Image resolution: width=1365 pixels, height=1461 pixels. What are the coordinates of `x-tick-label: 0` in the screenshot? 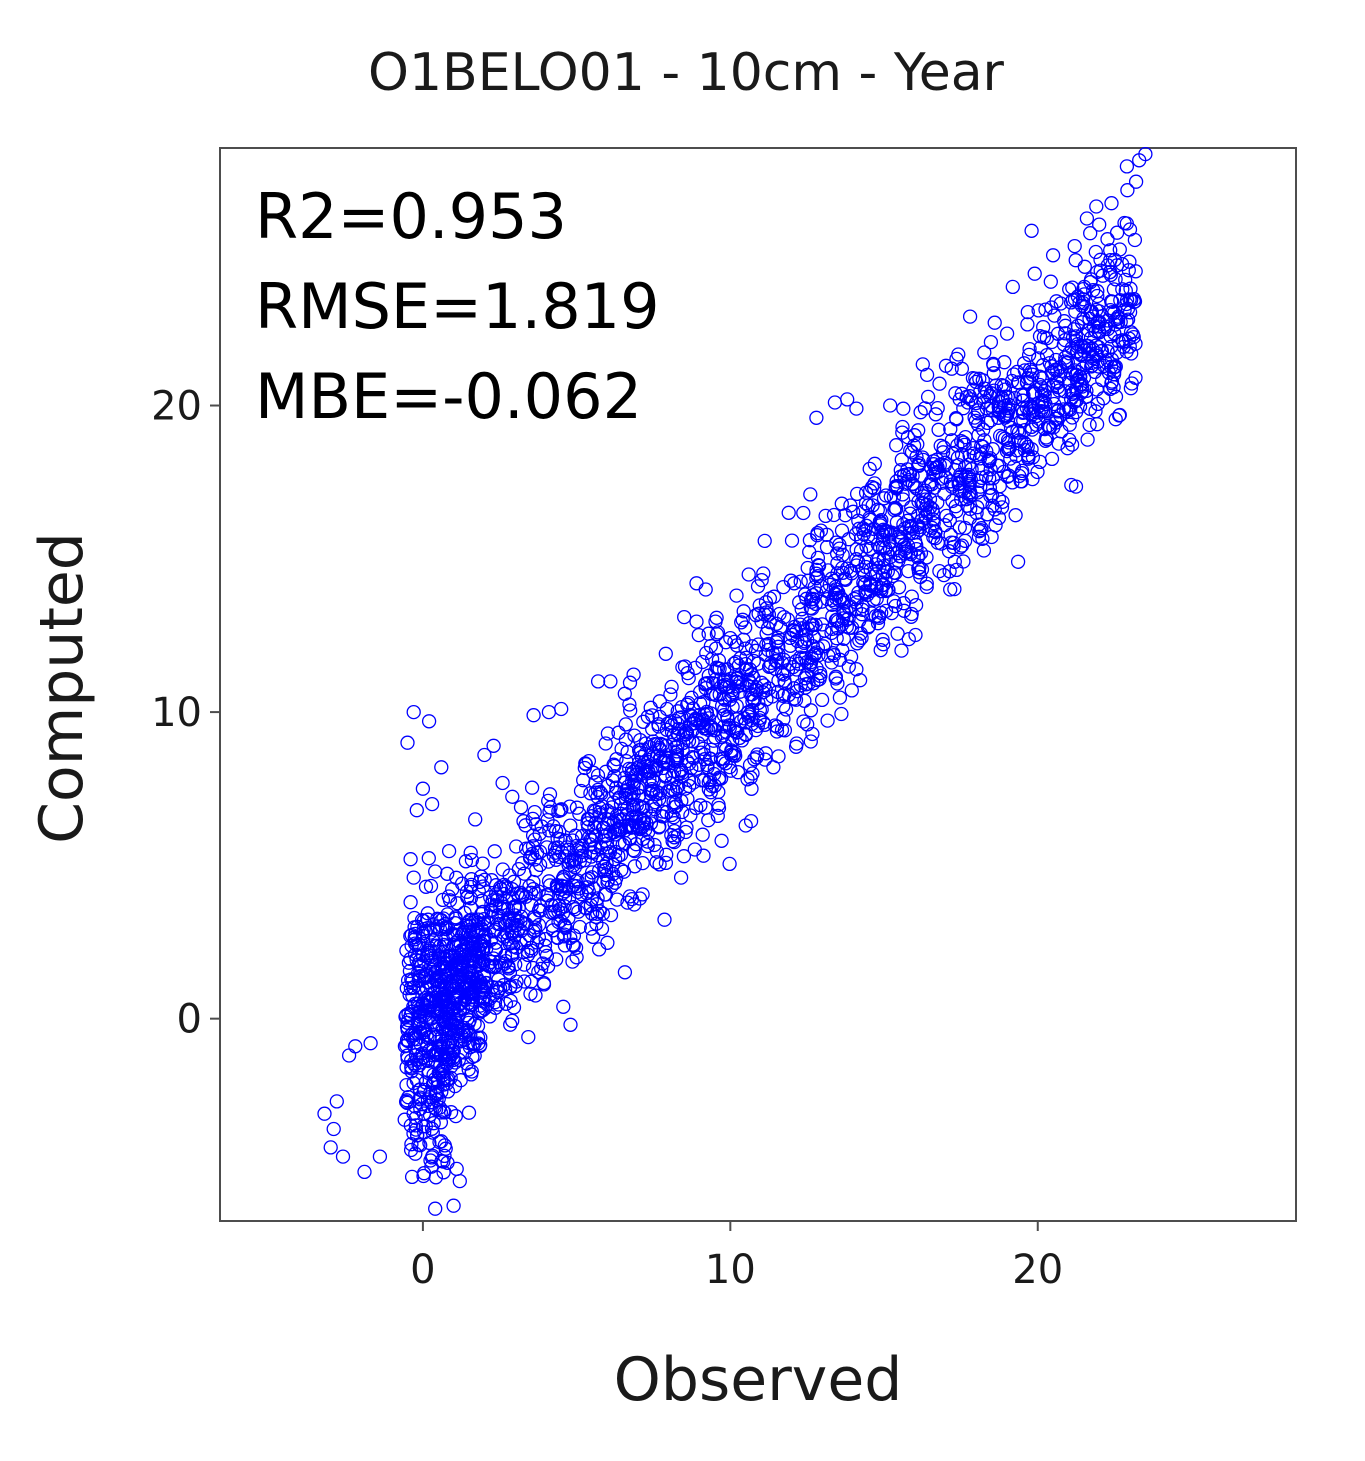 It's located at (422, 1270).